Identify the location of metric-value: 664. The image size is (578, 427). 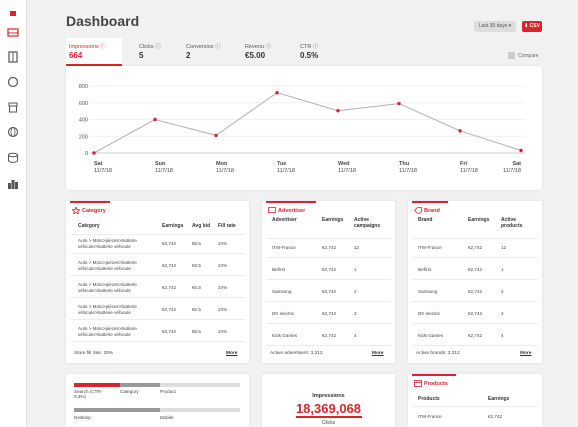
(76, 55).